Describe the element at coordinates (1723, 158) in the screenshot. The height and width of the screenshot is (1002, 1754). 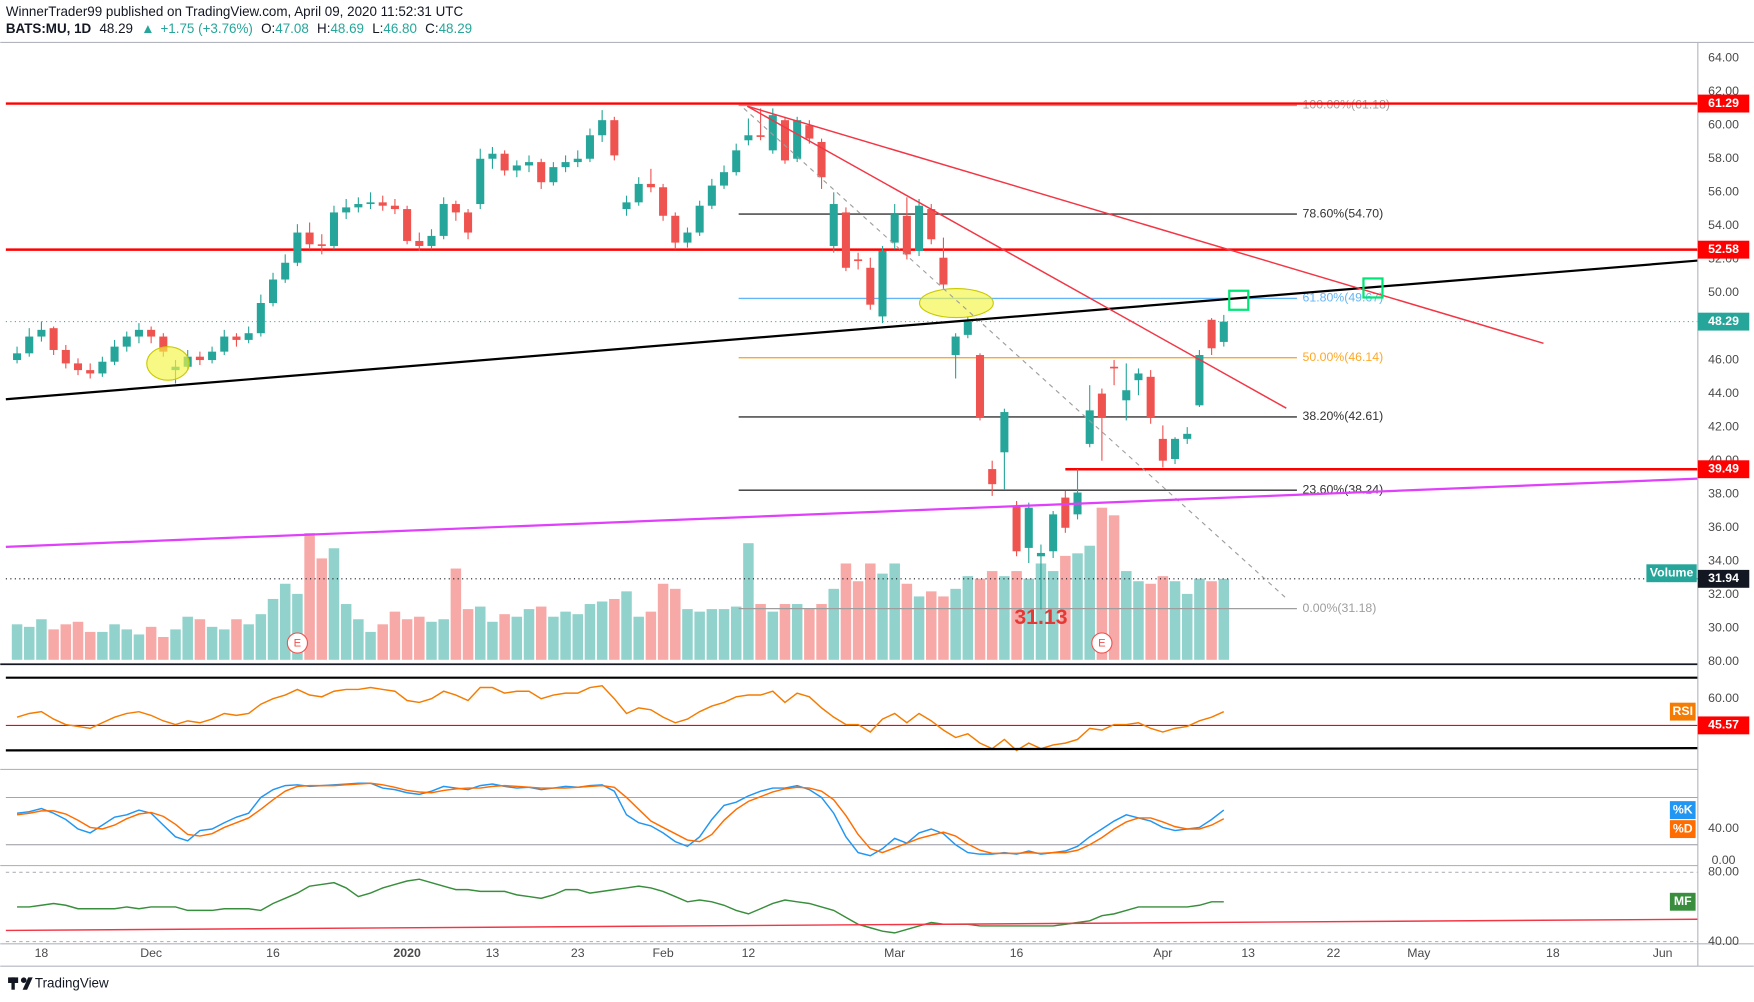
I see `y-tick-label: 58.00` at that location.